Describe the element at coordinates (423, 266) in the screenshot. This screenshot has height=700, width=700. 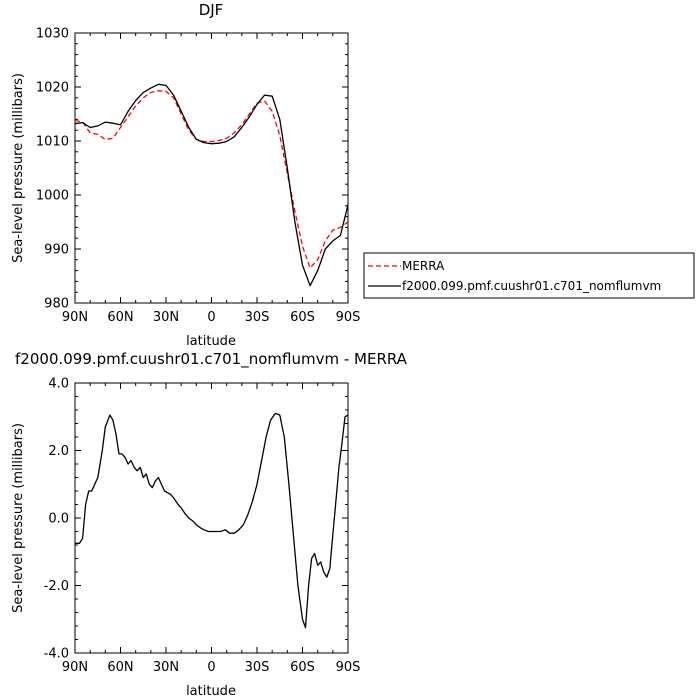
I see `legend-label-merra: MERRA` at that location.